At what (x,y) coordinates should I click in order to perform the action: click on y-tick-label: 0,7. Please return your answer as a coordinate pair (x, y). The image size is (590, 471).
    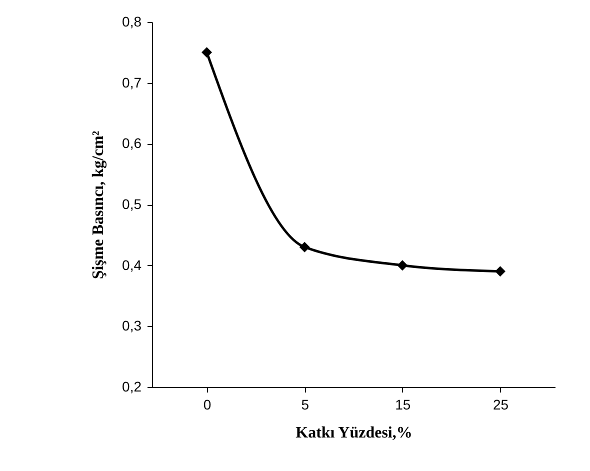
    Looking at the image, I should click on (132, 82).